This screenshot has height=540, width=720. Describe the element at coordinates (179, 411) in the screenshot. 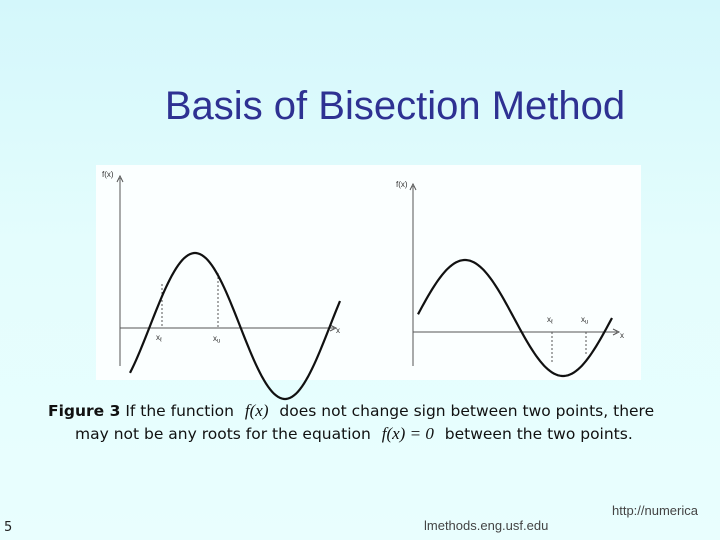

I see `caption-text: If the function` at that location.